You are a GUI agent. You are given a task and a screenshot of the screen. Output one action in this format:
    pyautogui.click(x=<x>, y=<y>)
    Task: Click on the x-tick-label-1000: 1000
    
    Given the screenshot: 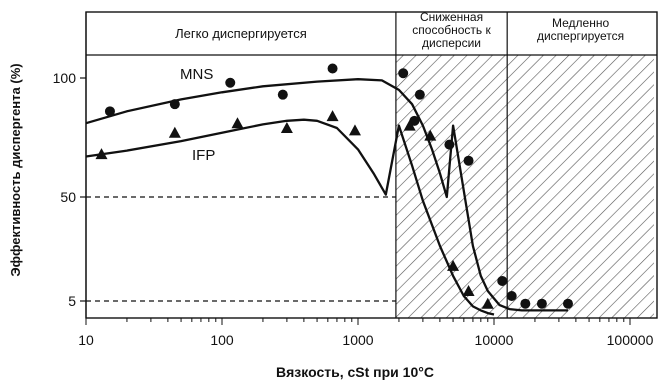 What is the action you would take?
    pyautogui.click(x=357, y=340)
    